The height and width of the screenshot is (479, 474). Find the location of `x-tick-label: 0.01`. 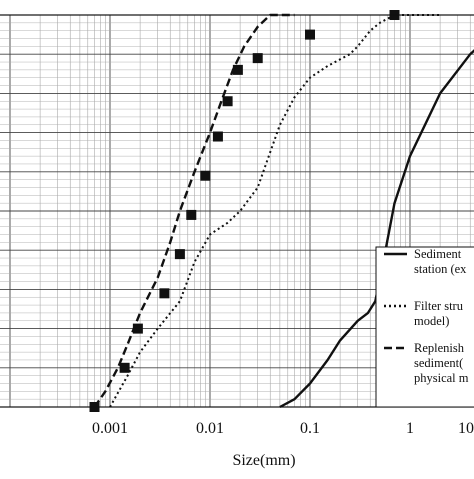

x-tick-label: 0.01 is located at coordinates (210, 428).